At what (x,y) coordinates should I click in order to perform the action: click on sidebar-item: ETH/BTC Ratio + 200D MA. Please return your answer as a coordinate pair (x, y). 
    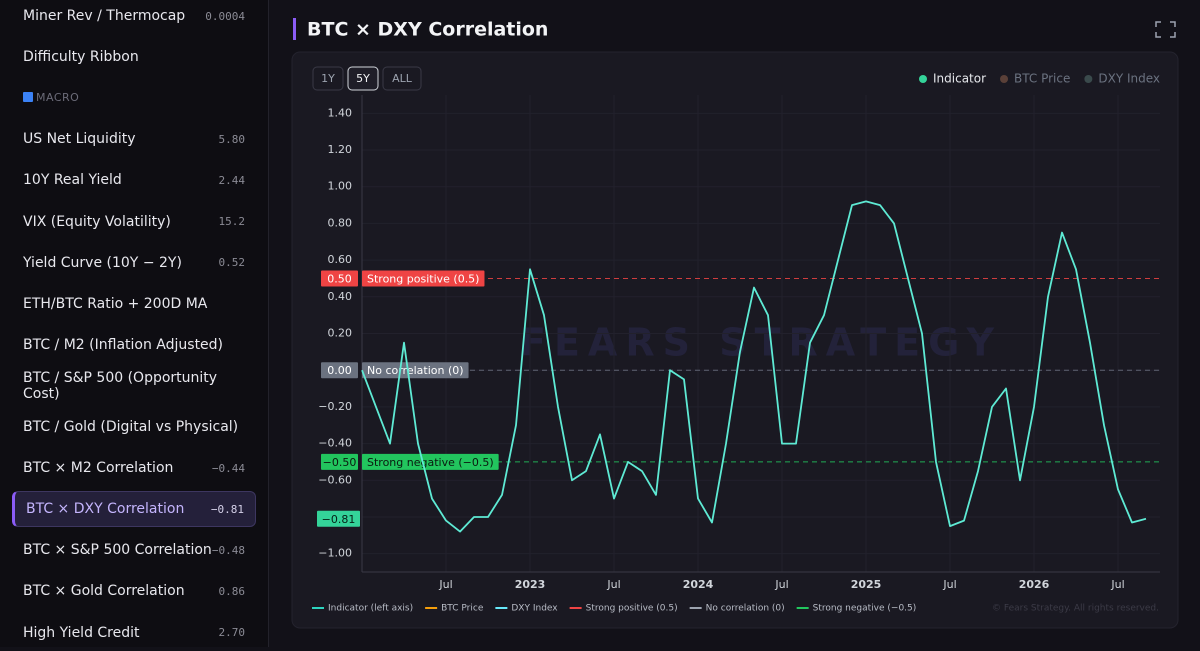
    Looking at the image, I should click on (134, 304).